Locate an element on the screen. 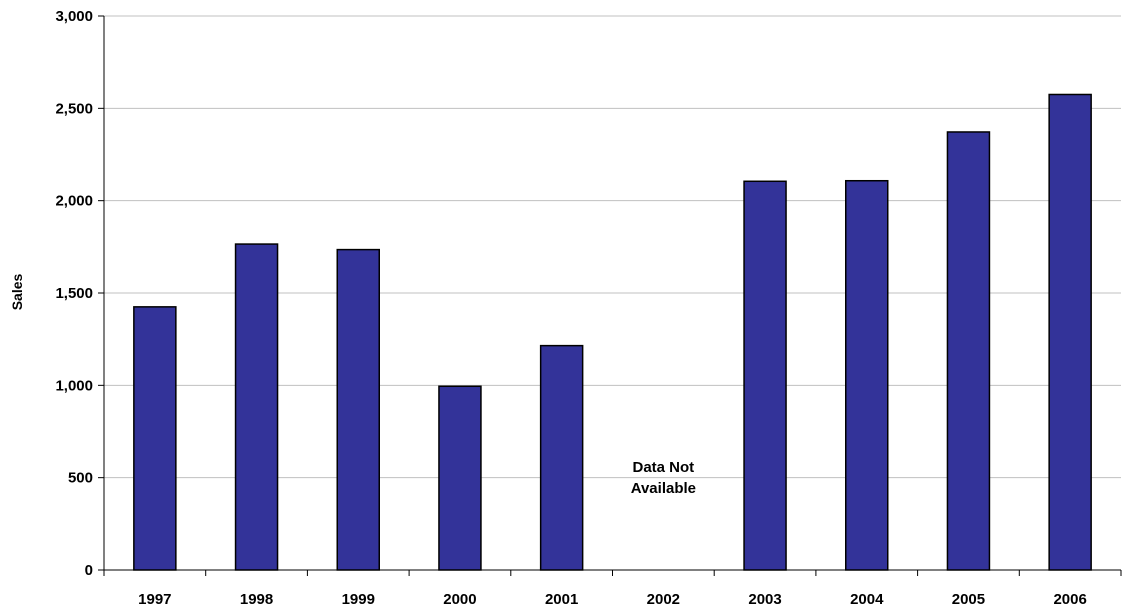 Image resolution: width=1123 pixels, height=612 pixels. x-tick-label: 1998 is located at coordinates (256, 599).